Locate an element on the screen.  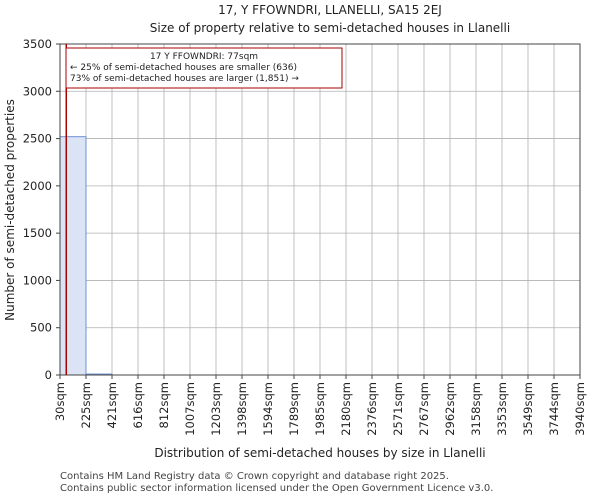
y-tick-label: 0 is located at coordinates (48, 375).